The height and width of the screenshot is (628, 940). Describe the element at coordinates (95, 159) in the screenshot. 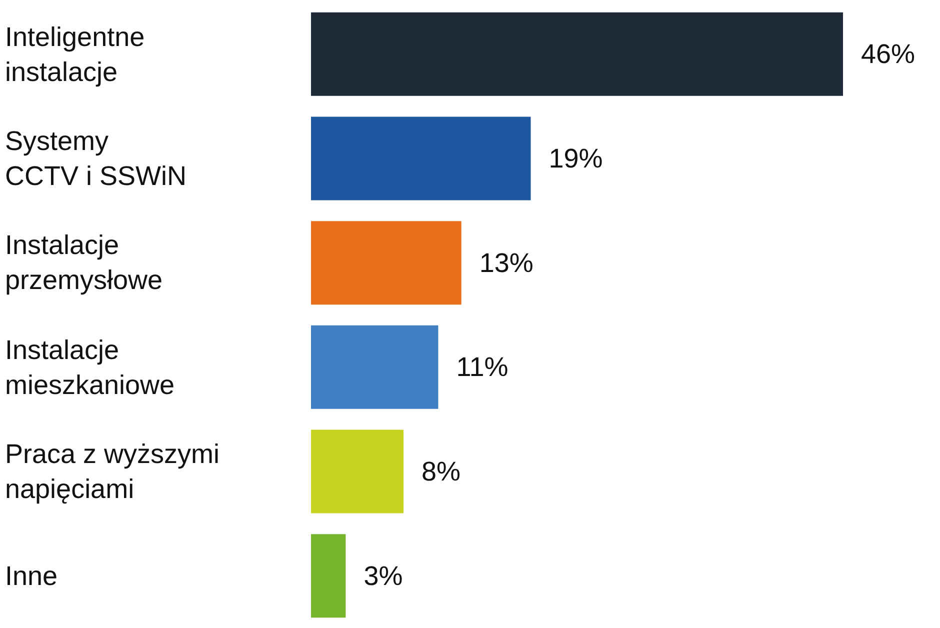

I see `y-tick-label: Systemy CCTV i SSWiN` at that location.